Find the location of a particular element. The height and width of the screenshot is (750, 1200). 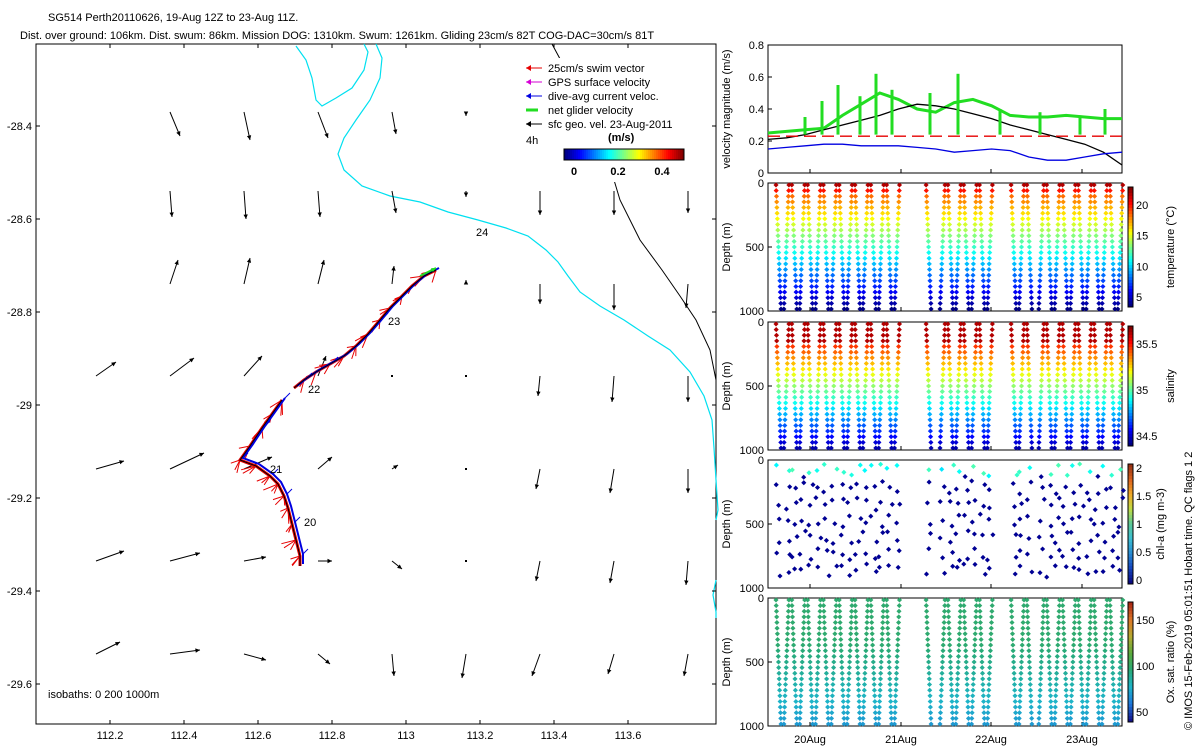

y-tick-label: 0 is located at coordinates (761, 323).